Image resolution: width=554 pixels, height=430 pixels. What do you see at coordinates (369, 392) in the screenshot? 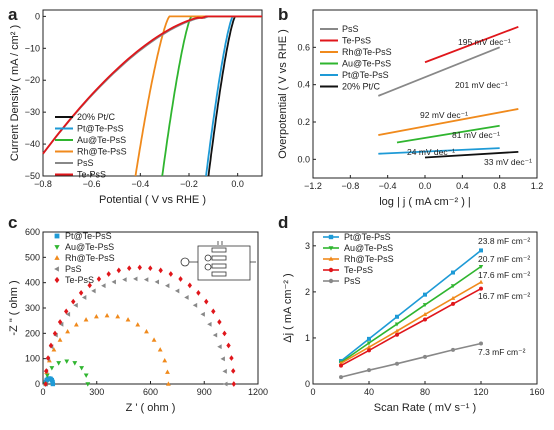
I see `x-tick-label: 40` at bounding box center [369, 392].